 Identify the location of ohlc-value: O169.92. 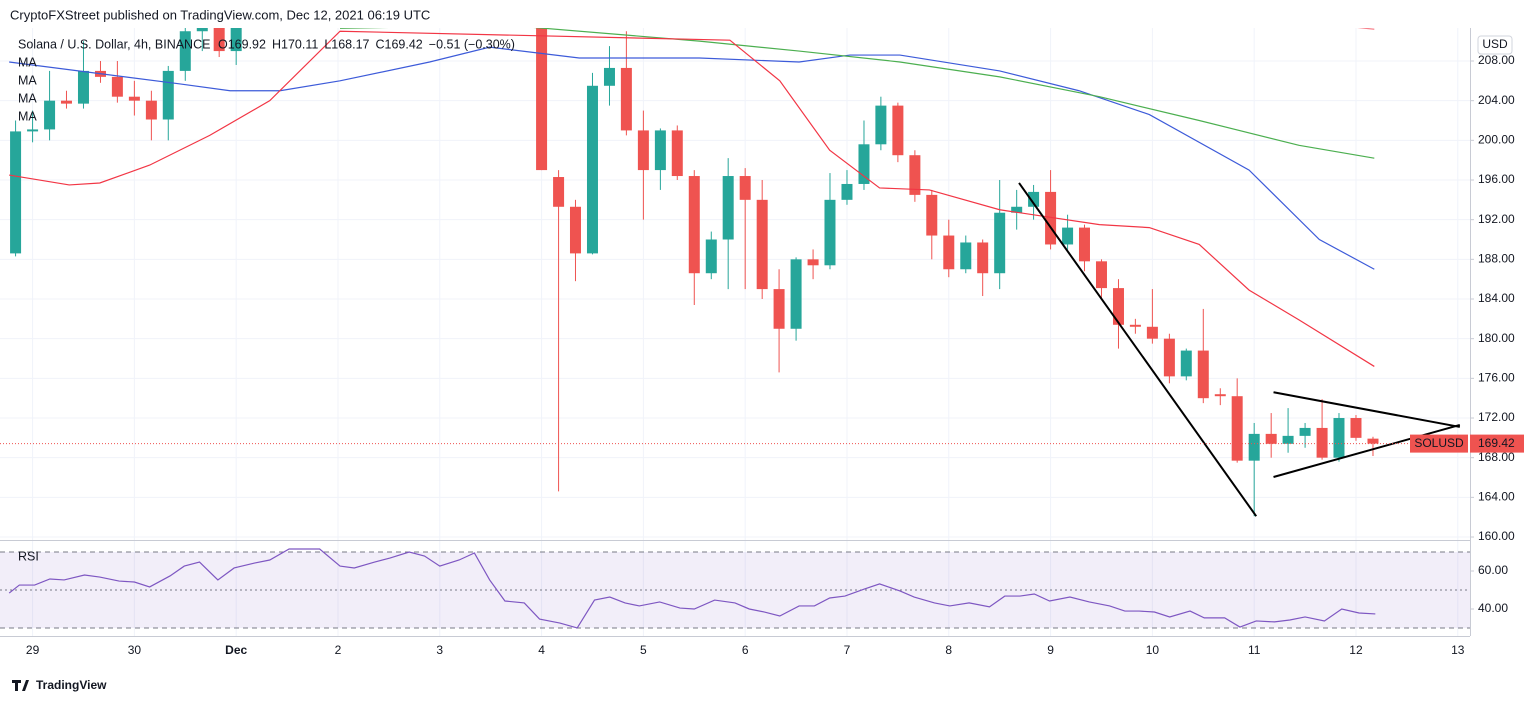
(242, 44).